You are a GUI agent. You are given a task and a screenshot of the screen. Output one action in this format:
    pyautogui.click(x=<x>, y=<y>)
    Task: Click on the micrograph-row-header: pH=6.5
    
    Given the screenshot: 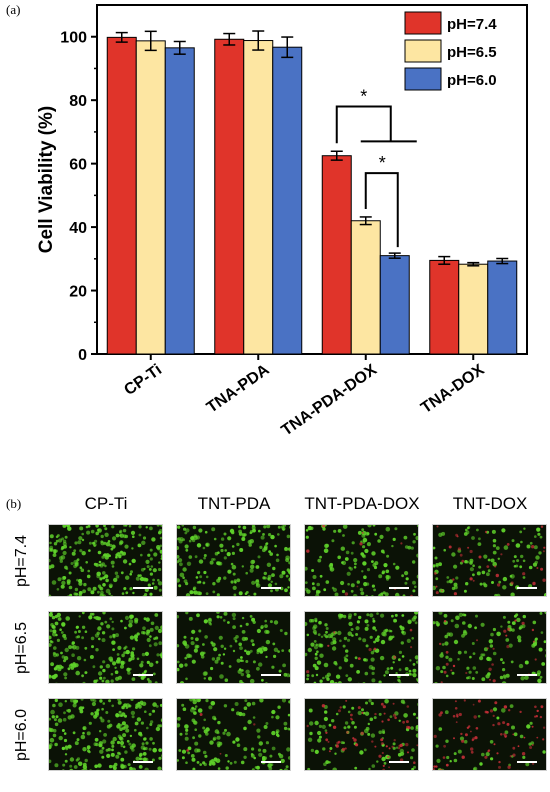 What is the action you would take?
    pyautogui.click(x=21, y=648)
    